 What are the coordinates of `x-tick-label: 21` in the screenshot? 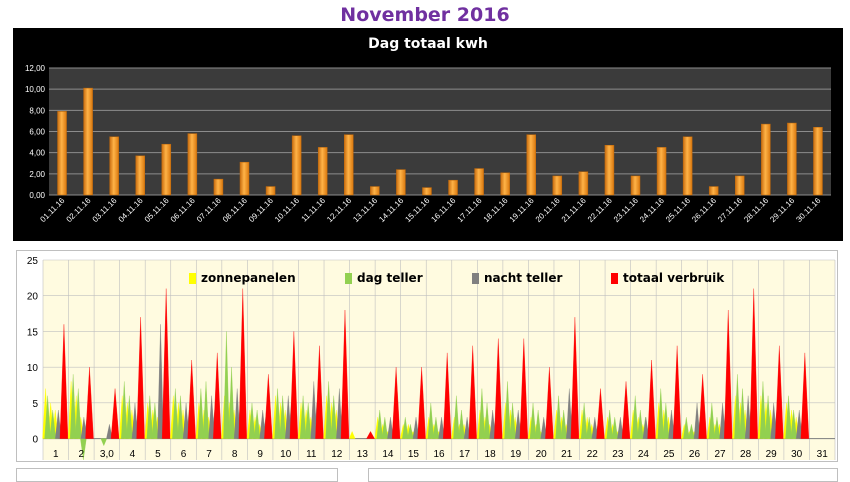 It's located at (567, 454).